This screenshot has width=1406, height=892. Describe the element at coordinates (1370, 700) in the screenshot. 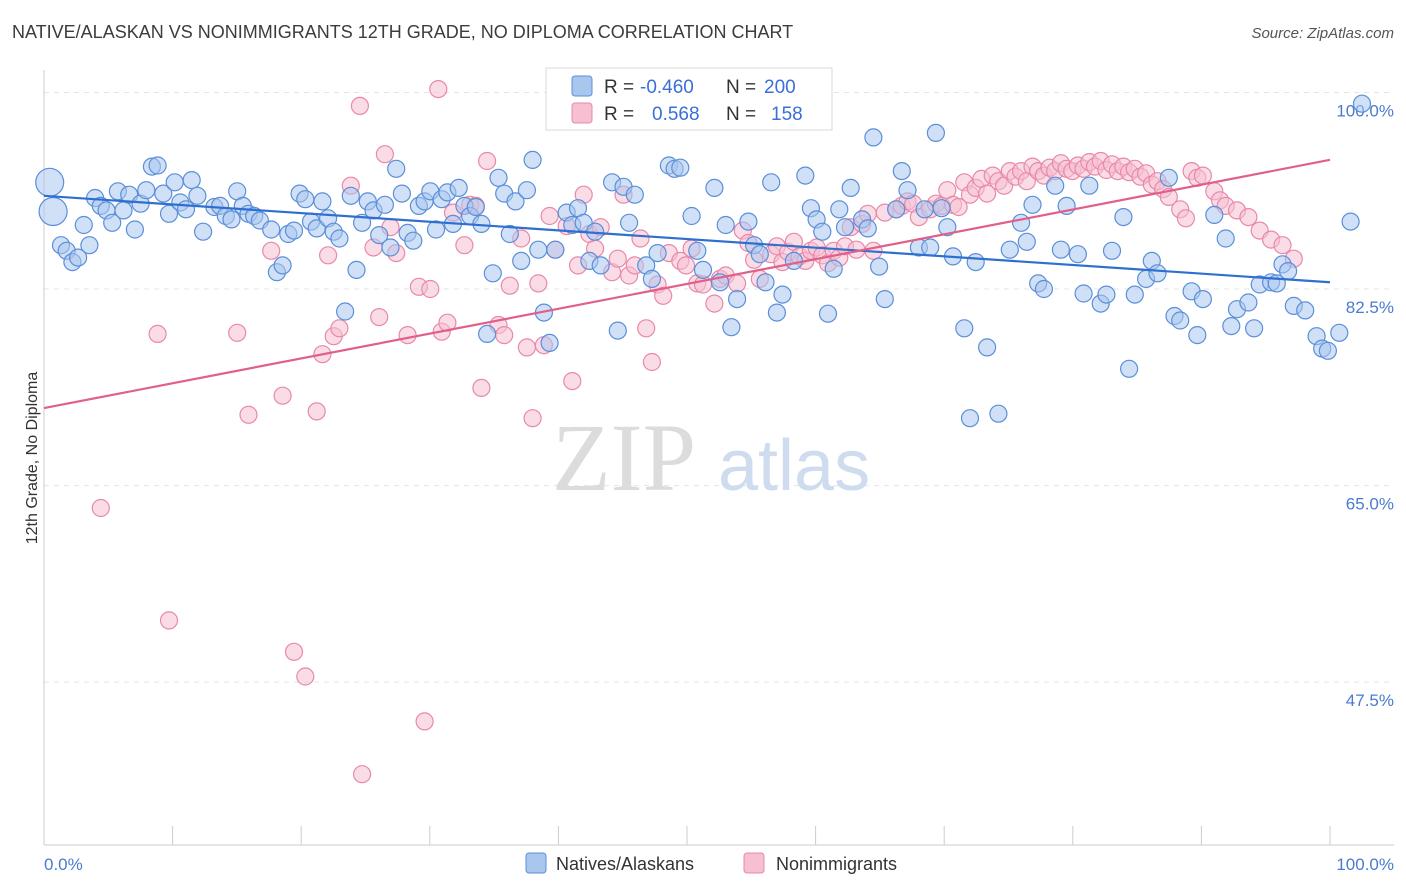

I see `y-tick-label: 47.5%` at that location.